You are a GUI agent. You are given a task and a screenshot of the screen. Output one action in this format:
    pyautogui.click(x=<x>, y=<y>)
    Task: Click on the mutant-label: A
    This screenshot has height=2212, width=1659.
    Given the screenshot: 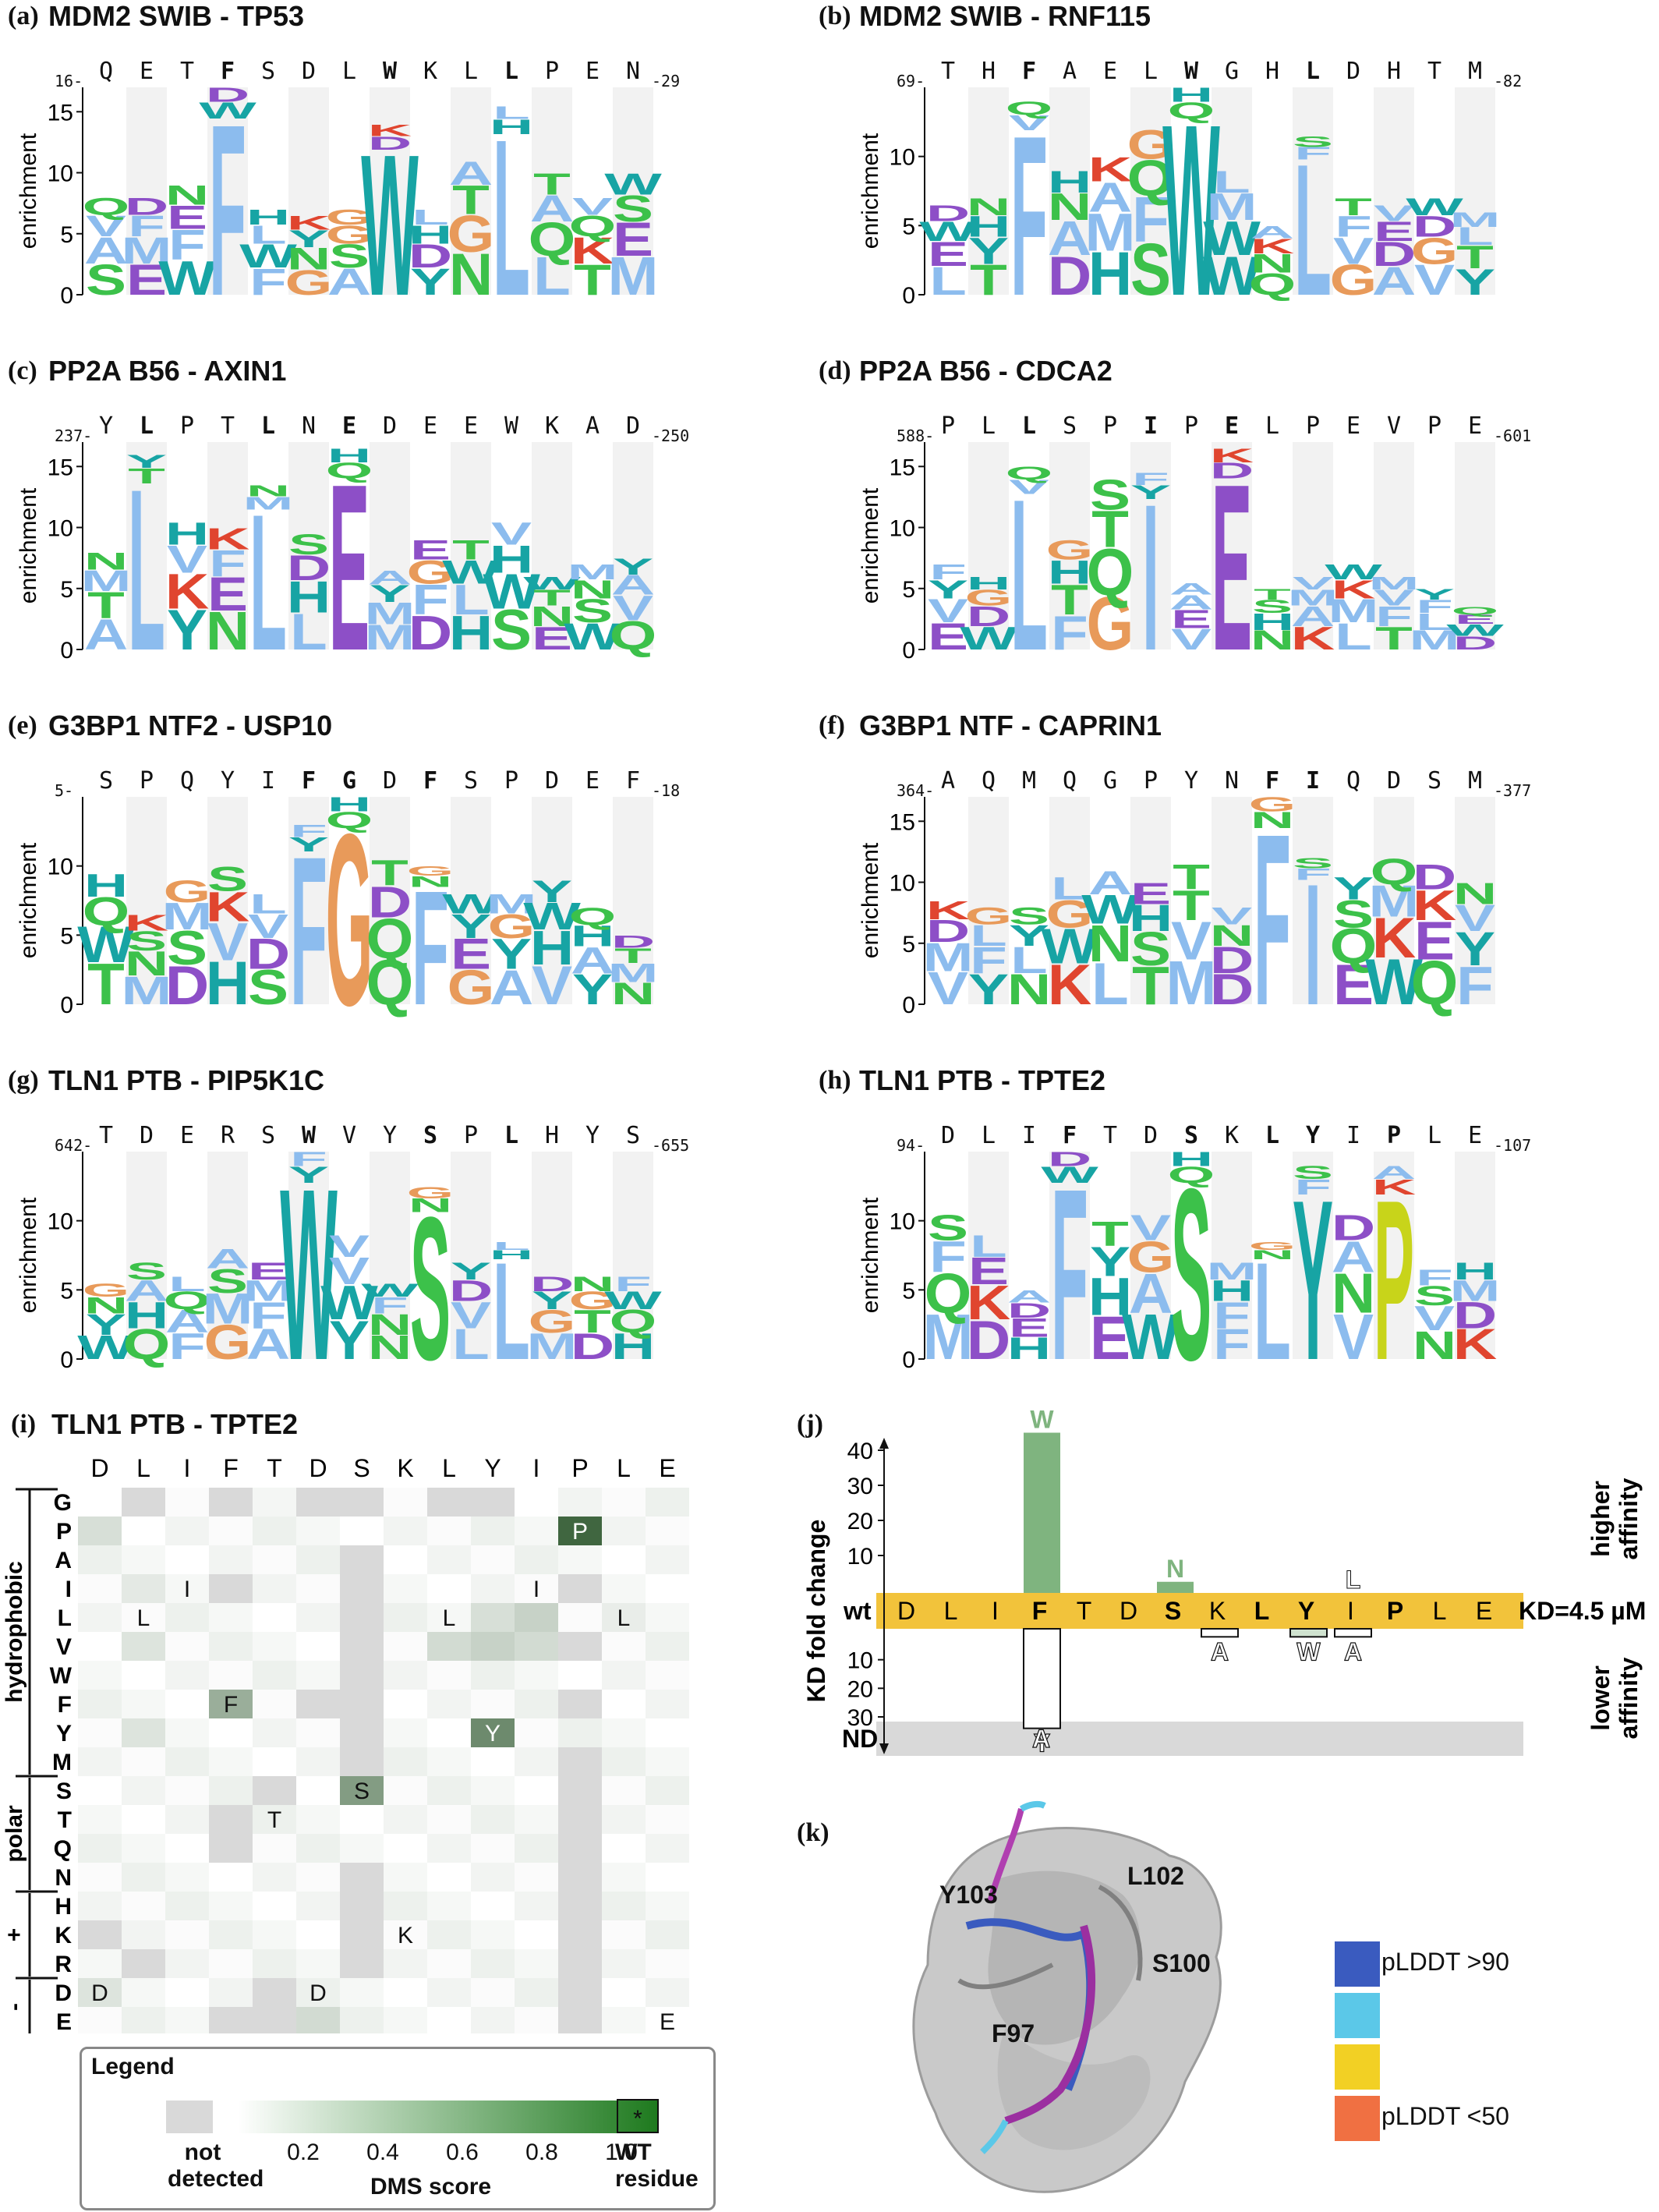 What is the action you would take?
    pyautogui.click(x=1220, y=1651)
    